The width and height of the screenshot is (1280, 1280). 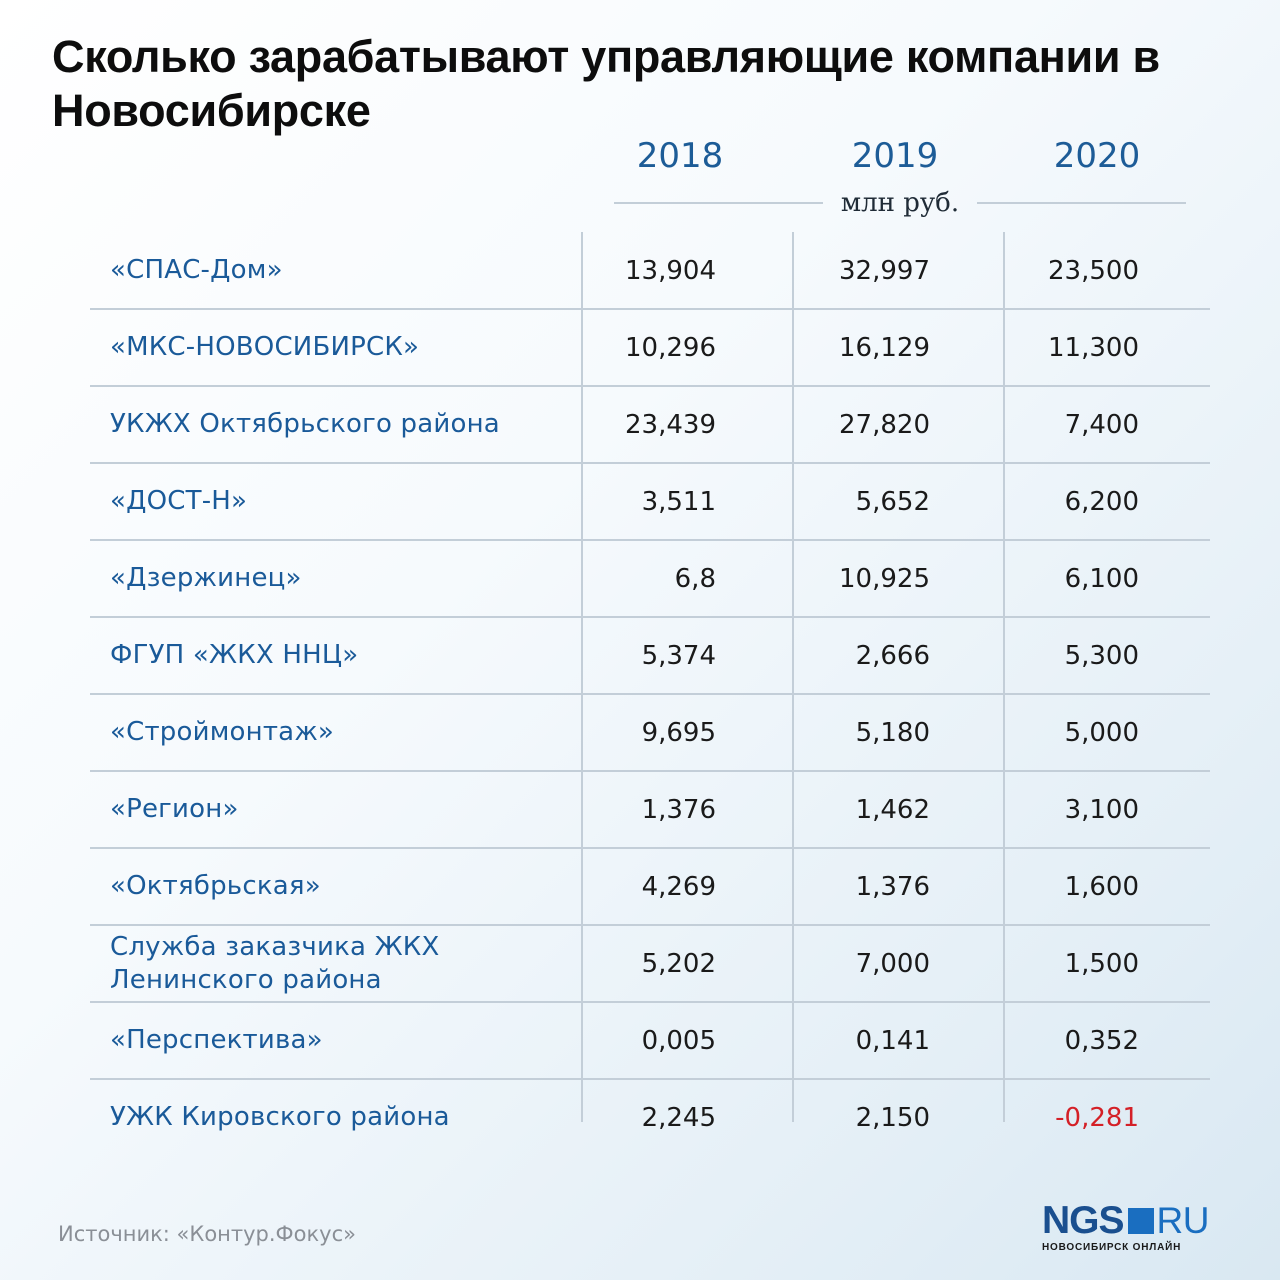 What do you see at coordinates (1101, 1040) in the screenshot?
I see `value-2020: 0,352` at bounding box center [1101, 1040].